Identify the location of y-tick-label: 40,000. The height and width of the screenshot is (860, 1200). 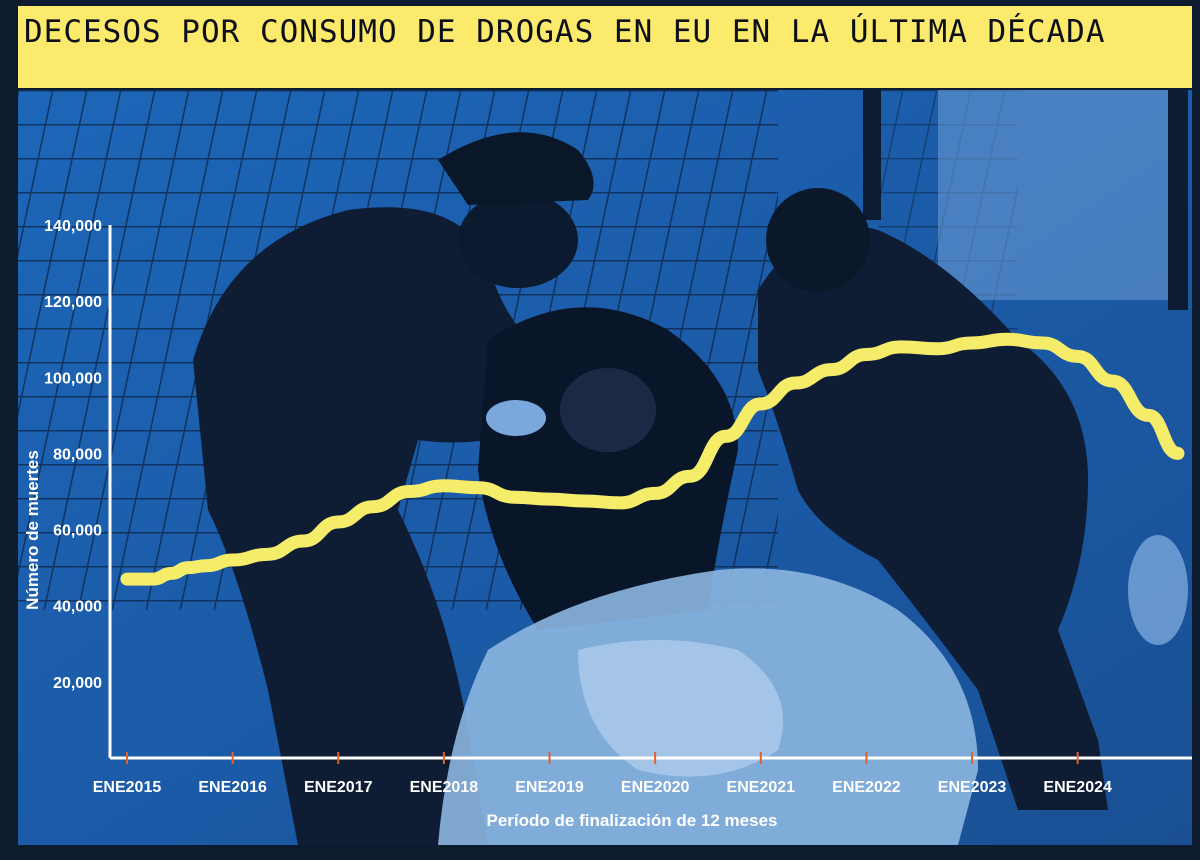
(77, 607).